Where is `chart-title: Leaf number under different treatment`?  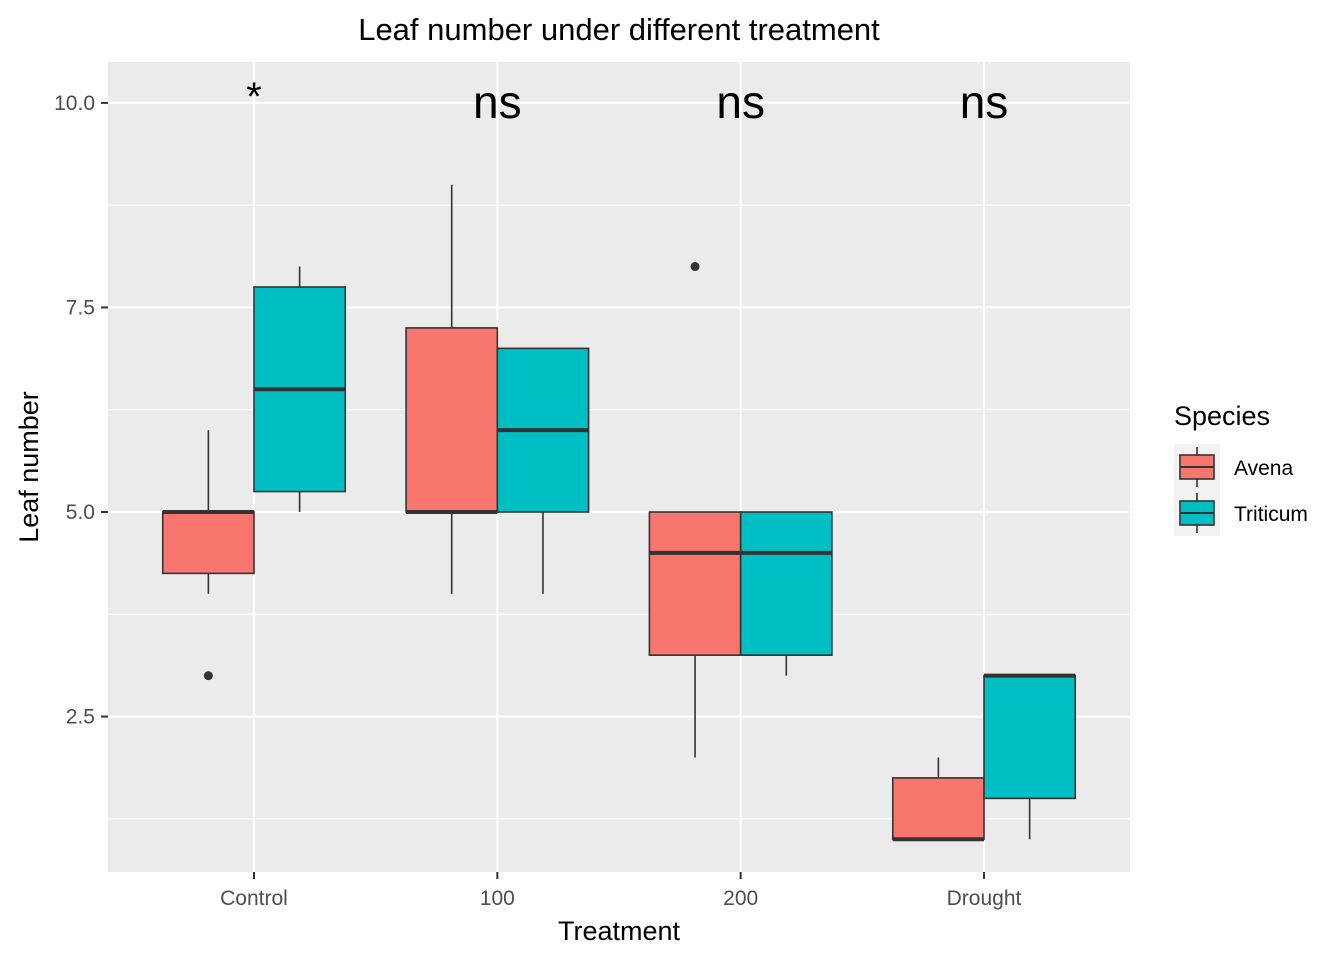 chart-title: Leaf number under different treatment is located at coordinates (619, 29).